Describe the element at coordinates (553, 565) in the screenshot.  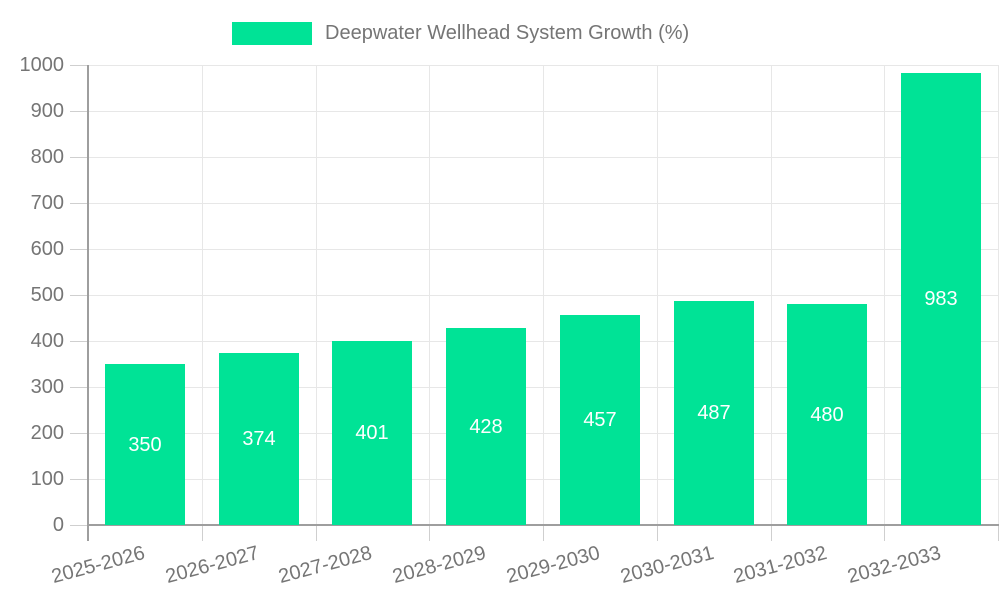
I see `x-axis-label: 2029-2030` at that location.